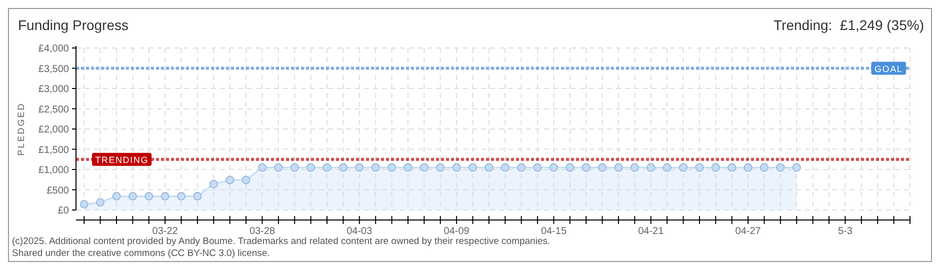  I want to click on y-tick-label: £4,000, so click(54, 49).